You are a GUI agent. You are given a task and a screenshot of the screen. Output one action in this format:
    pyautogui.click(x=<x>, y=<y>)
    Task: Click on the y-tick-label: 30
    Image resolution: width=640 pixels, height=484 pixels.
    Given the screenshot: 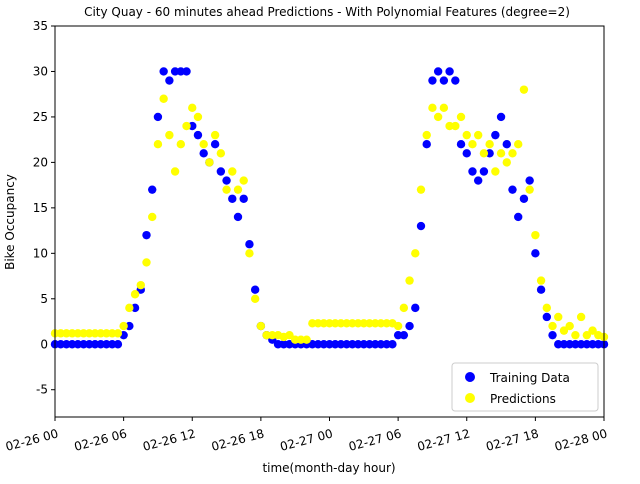 What is the action you would take?
    pyautogui.click(x=40, y=71)
    